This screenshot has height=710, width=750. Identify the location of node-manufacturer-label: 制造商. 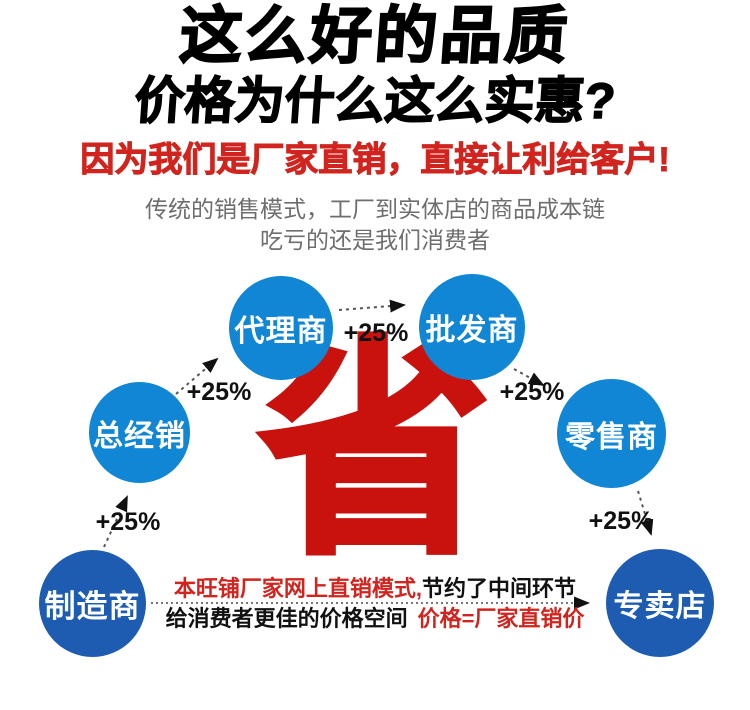
(92, 606).